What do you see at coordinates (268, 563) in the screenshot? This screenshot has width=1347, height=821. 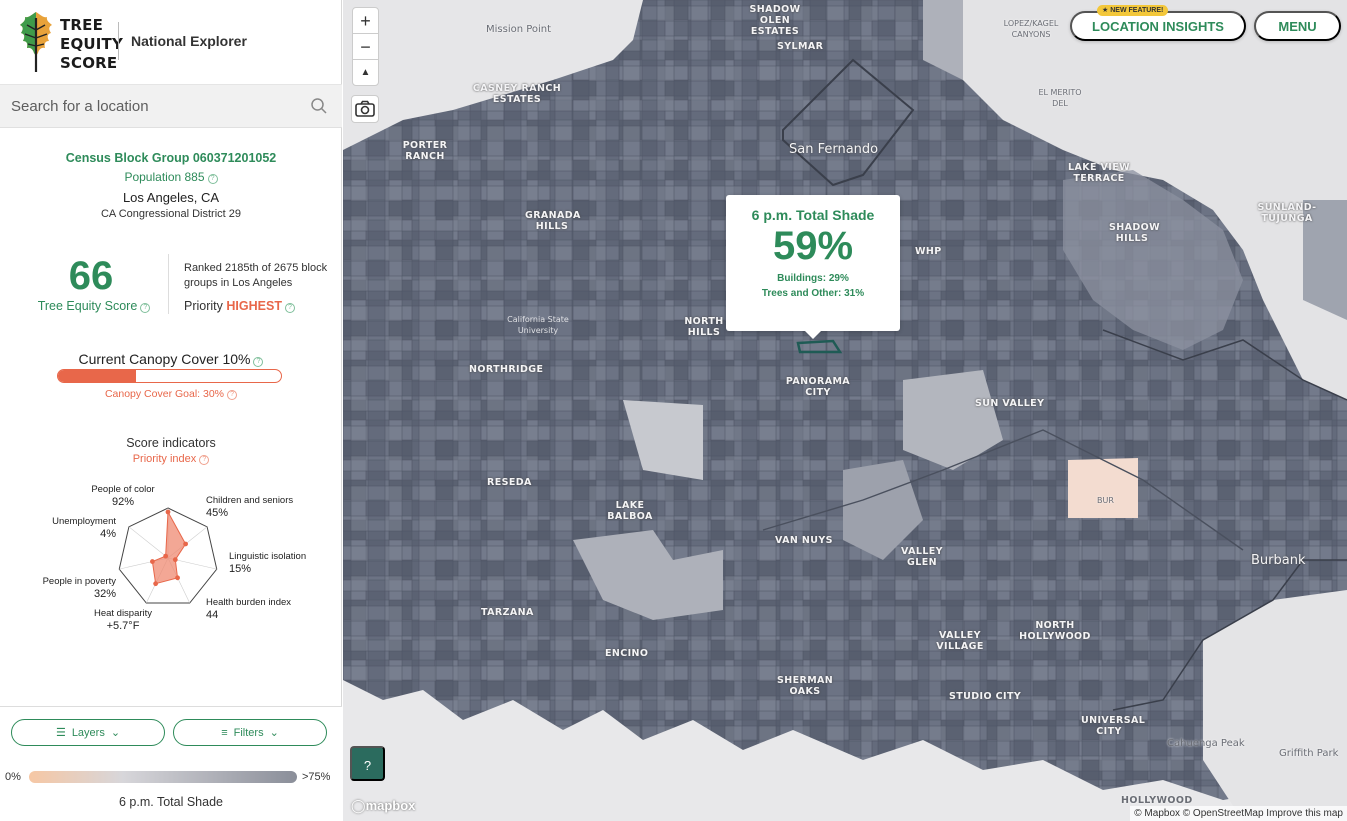 I see `radar-label-linguistic-isolation: Linguistic isolation 15%` at bounding box center [268, 563].